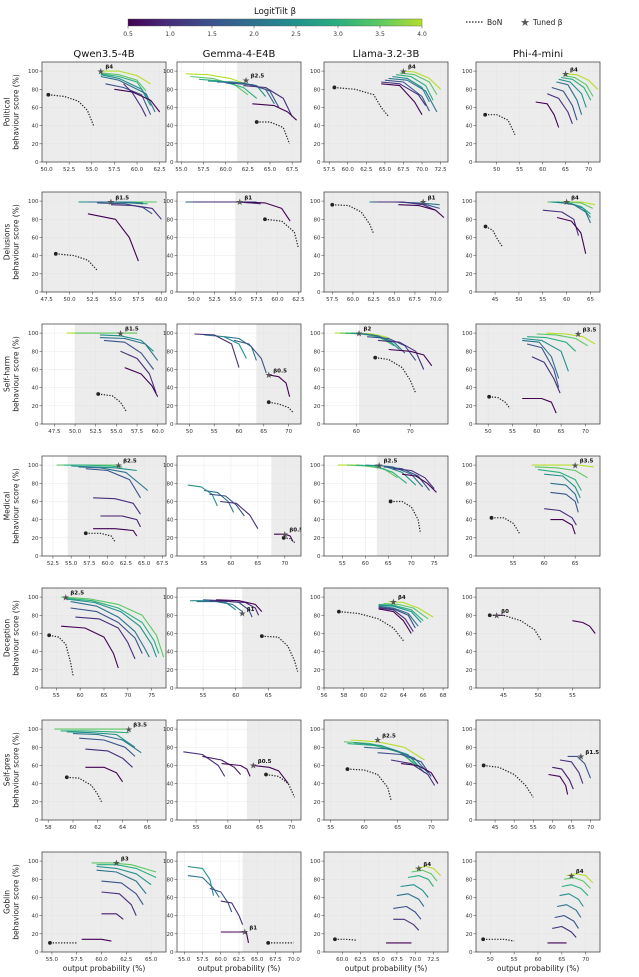  I want to click on row-label: Goblinbehaviour score (%), so click(12, 902).